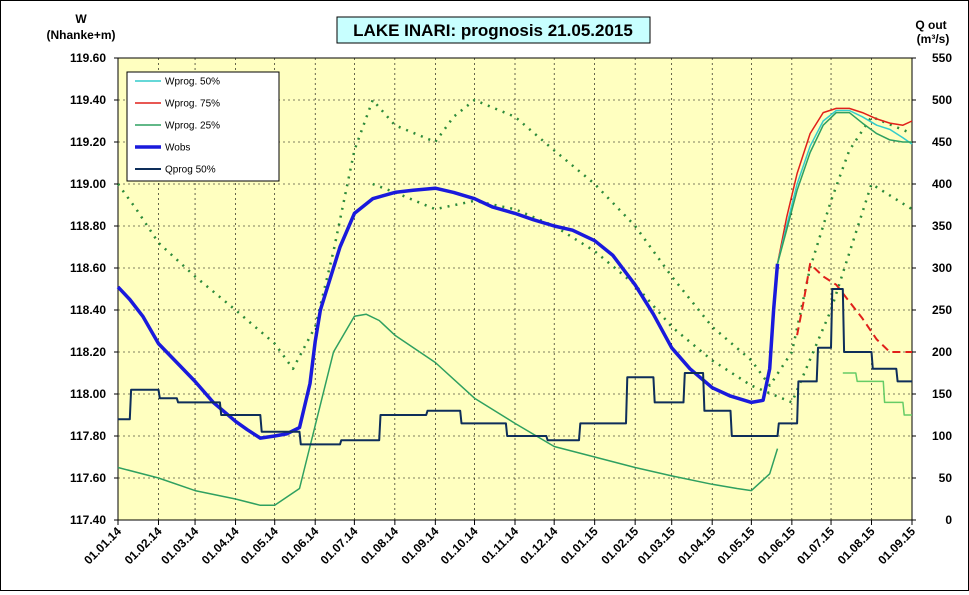 This screenshot has width=969, height=595. What do you see at coordinates (88, 394) in the screenshot?
I see `left-axis-tick-label: 118.00` at bounding box center [88, 394].